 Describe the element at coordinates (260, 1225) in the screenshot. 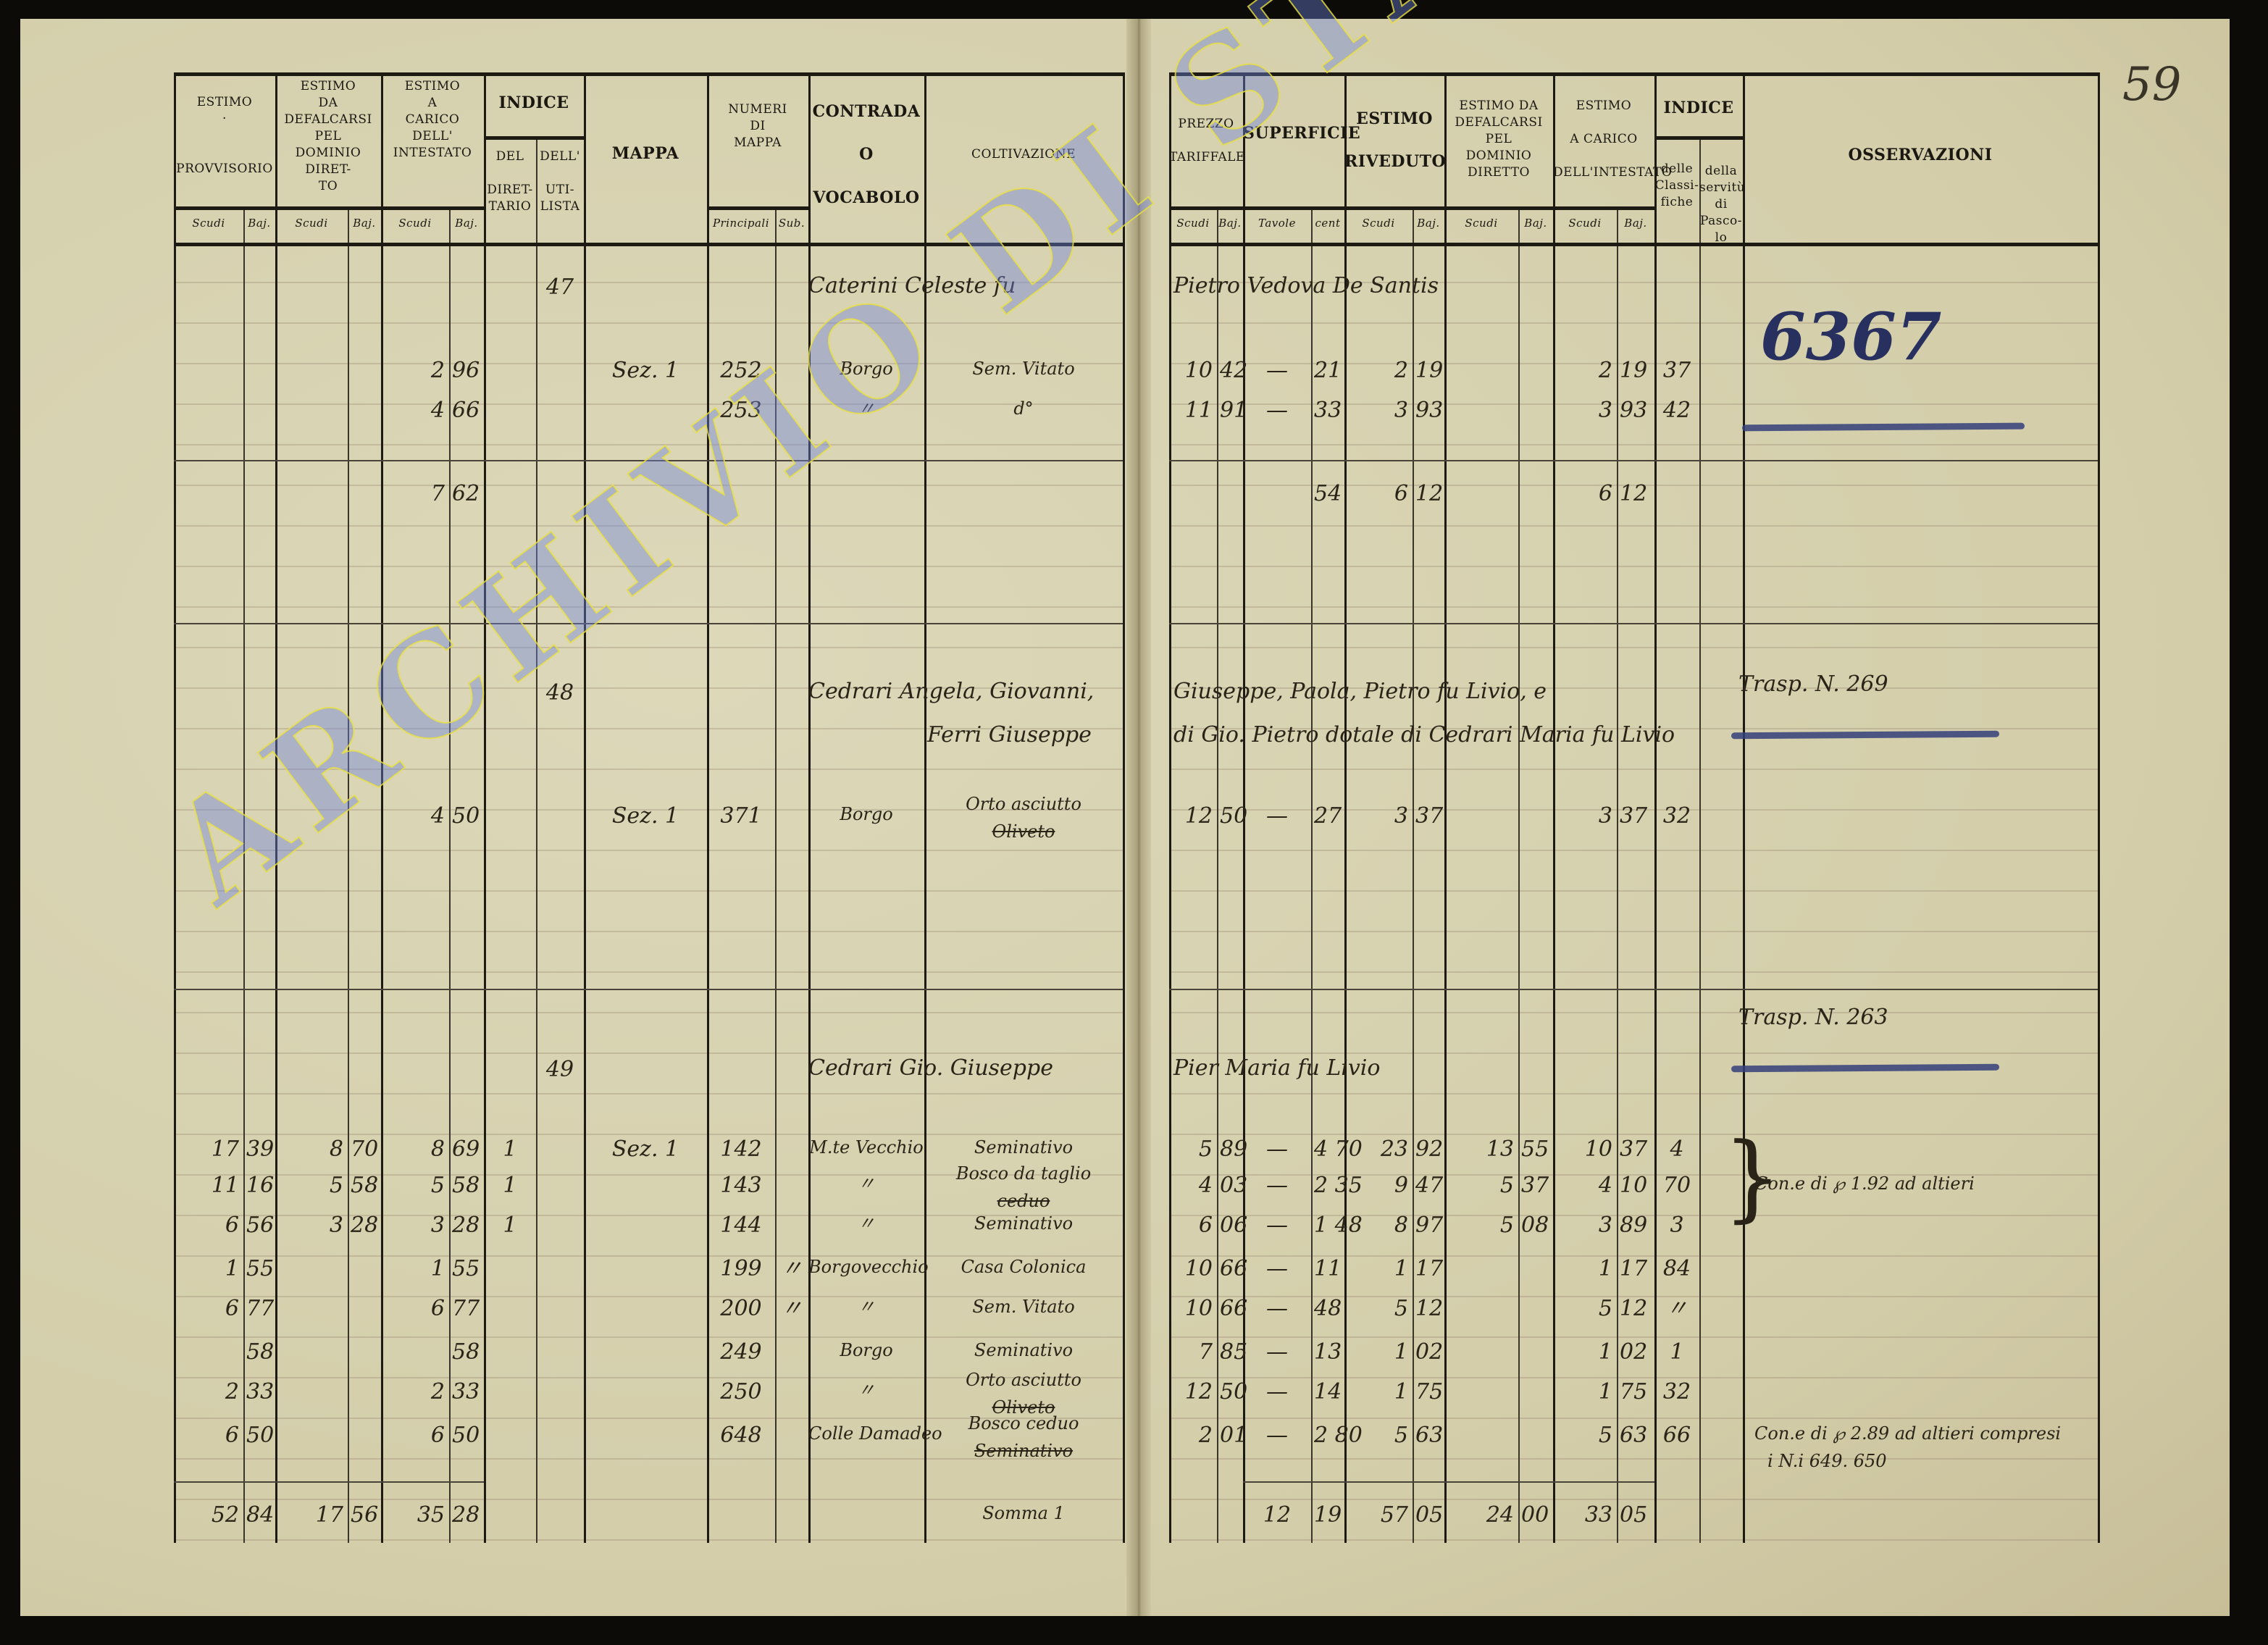

I see `cell-prov-b: 56` at that location.